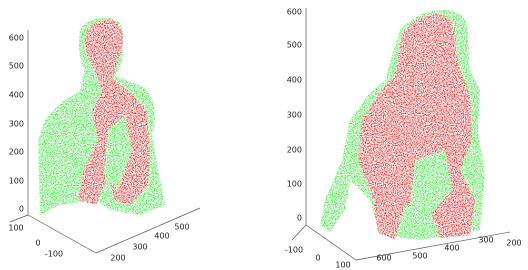 The width and height of the screenshot is (528, 270). I want to click on width-tick-label: 600, so click(383, 258).